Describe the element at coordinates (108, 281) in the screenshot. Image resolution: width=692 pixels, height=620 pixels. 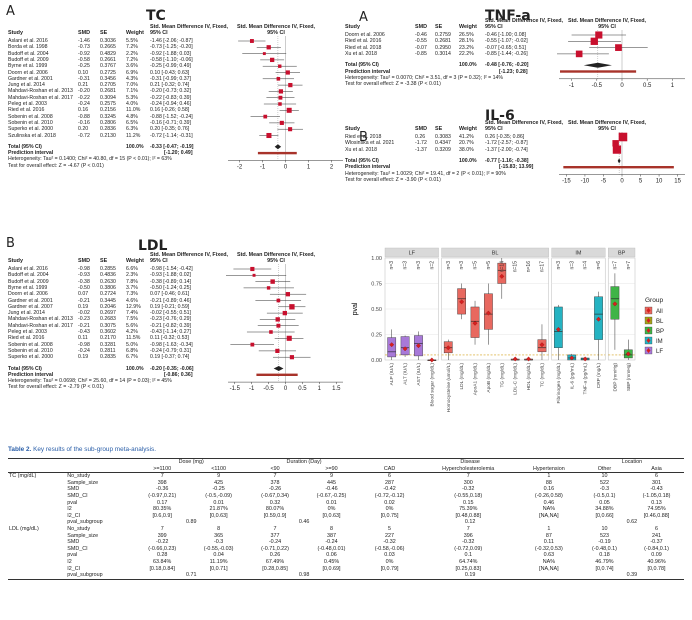
I see `study-value: 0.2630` at that location.